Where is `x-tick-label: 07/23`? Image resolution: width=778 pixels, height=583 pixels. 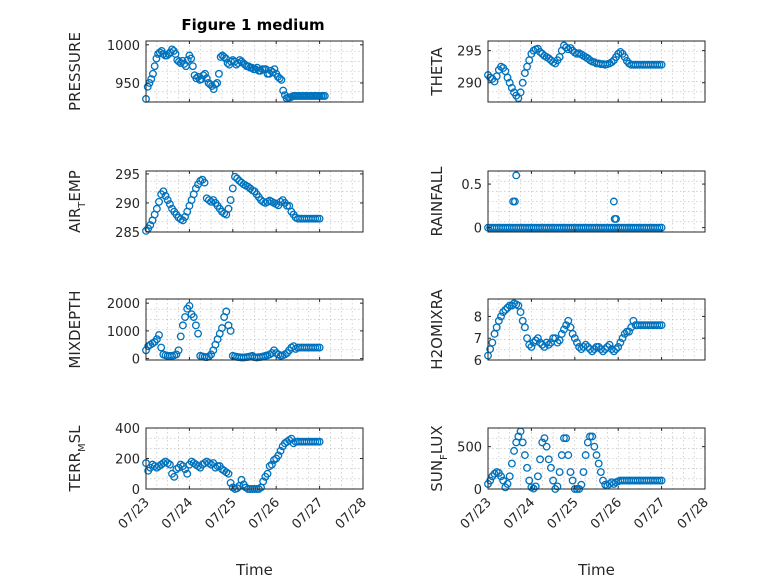
x-tick-label: 07/23 is located at coordinates (134, 513).